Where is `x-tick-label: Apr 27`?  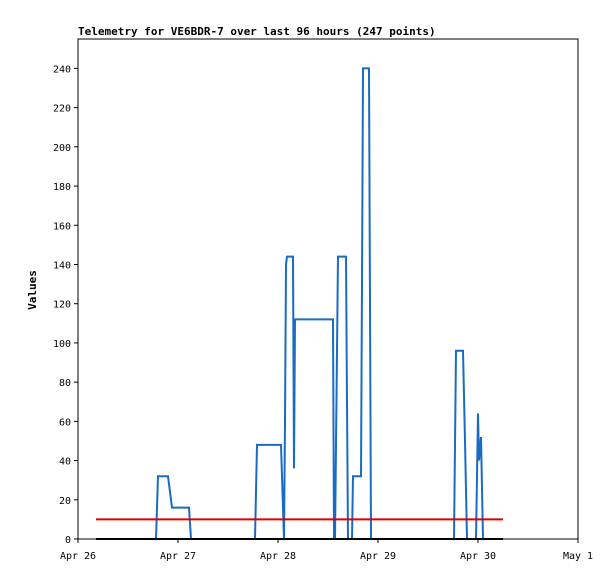 x-tick-label: Apr 27 is located at coordinates (178, 556).